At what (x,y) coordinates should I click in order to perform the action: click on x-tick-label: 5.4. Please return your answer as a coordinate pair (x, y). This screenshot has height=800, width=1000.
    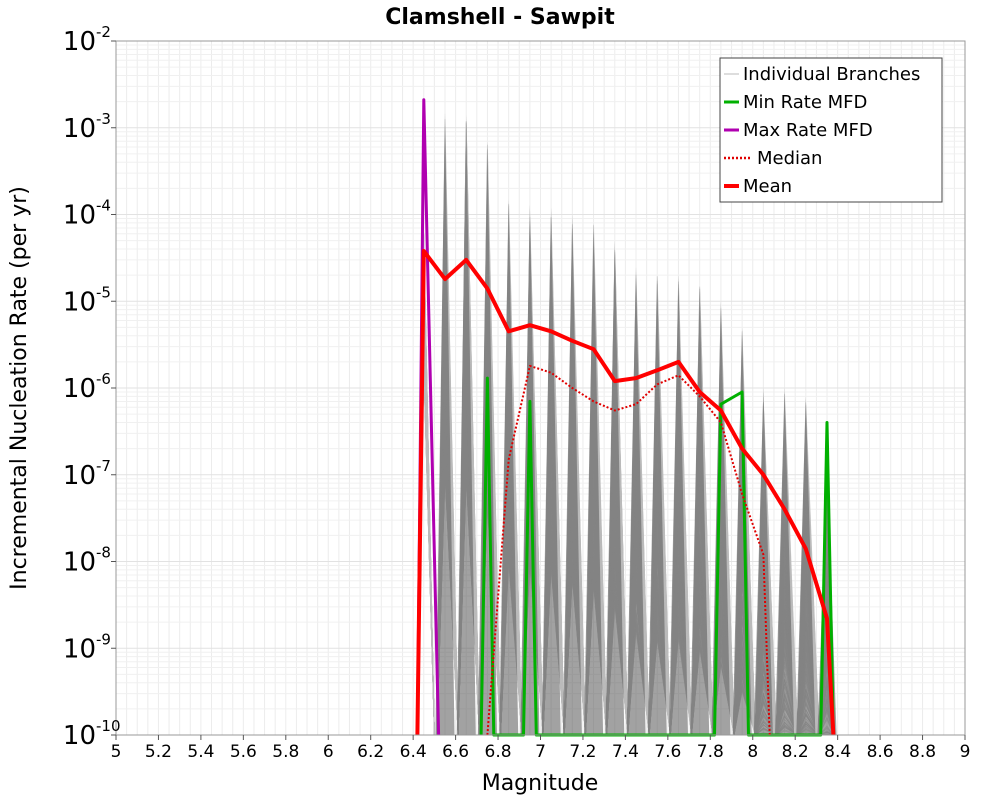
    Looking at the image, I should click on (200, 752).